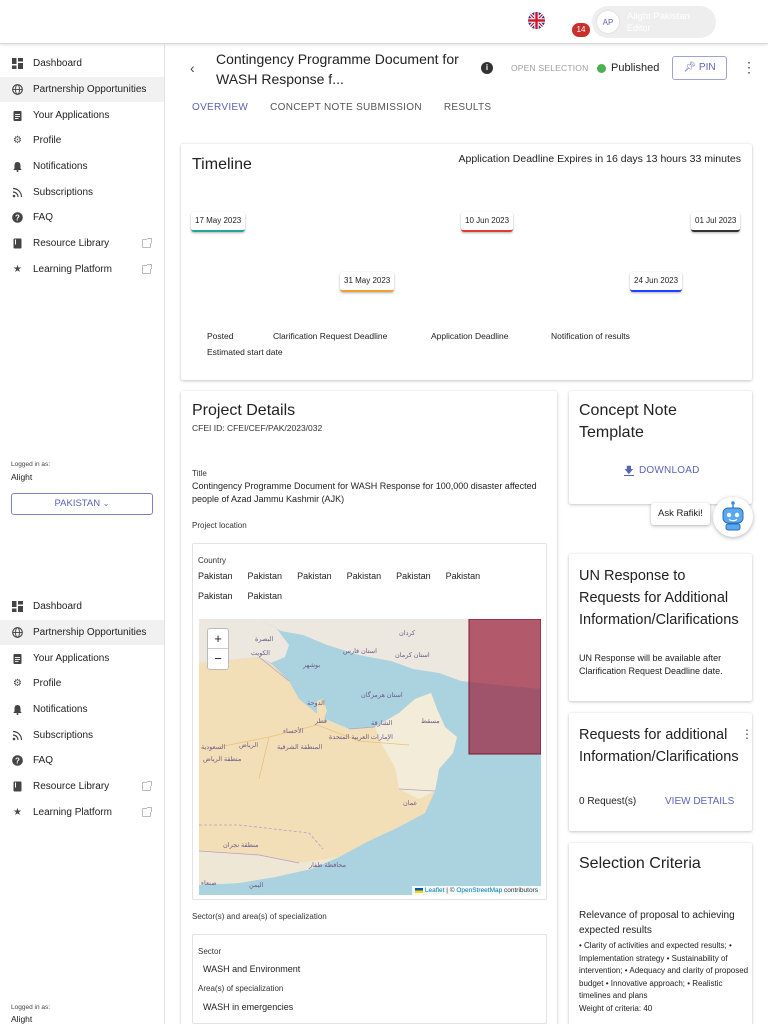  I want to click on attribution-tail: contributors, so click(520, 890).